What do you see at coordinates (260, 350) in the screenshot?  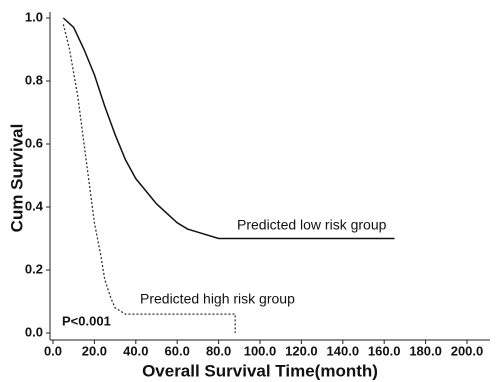 I see `x-tick-label: 100.0` at bounding box center [260, 350].